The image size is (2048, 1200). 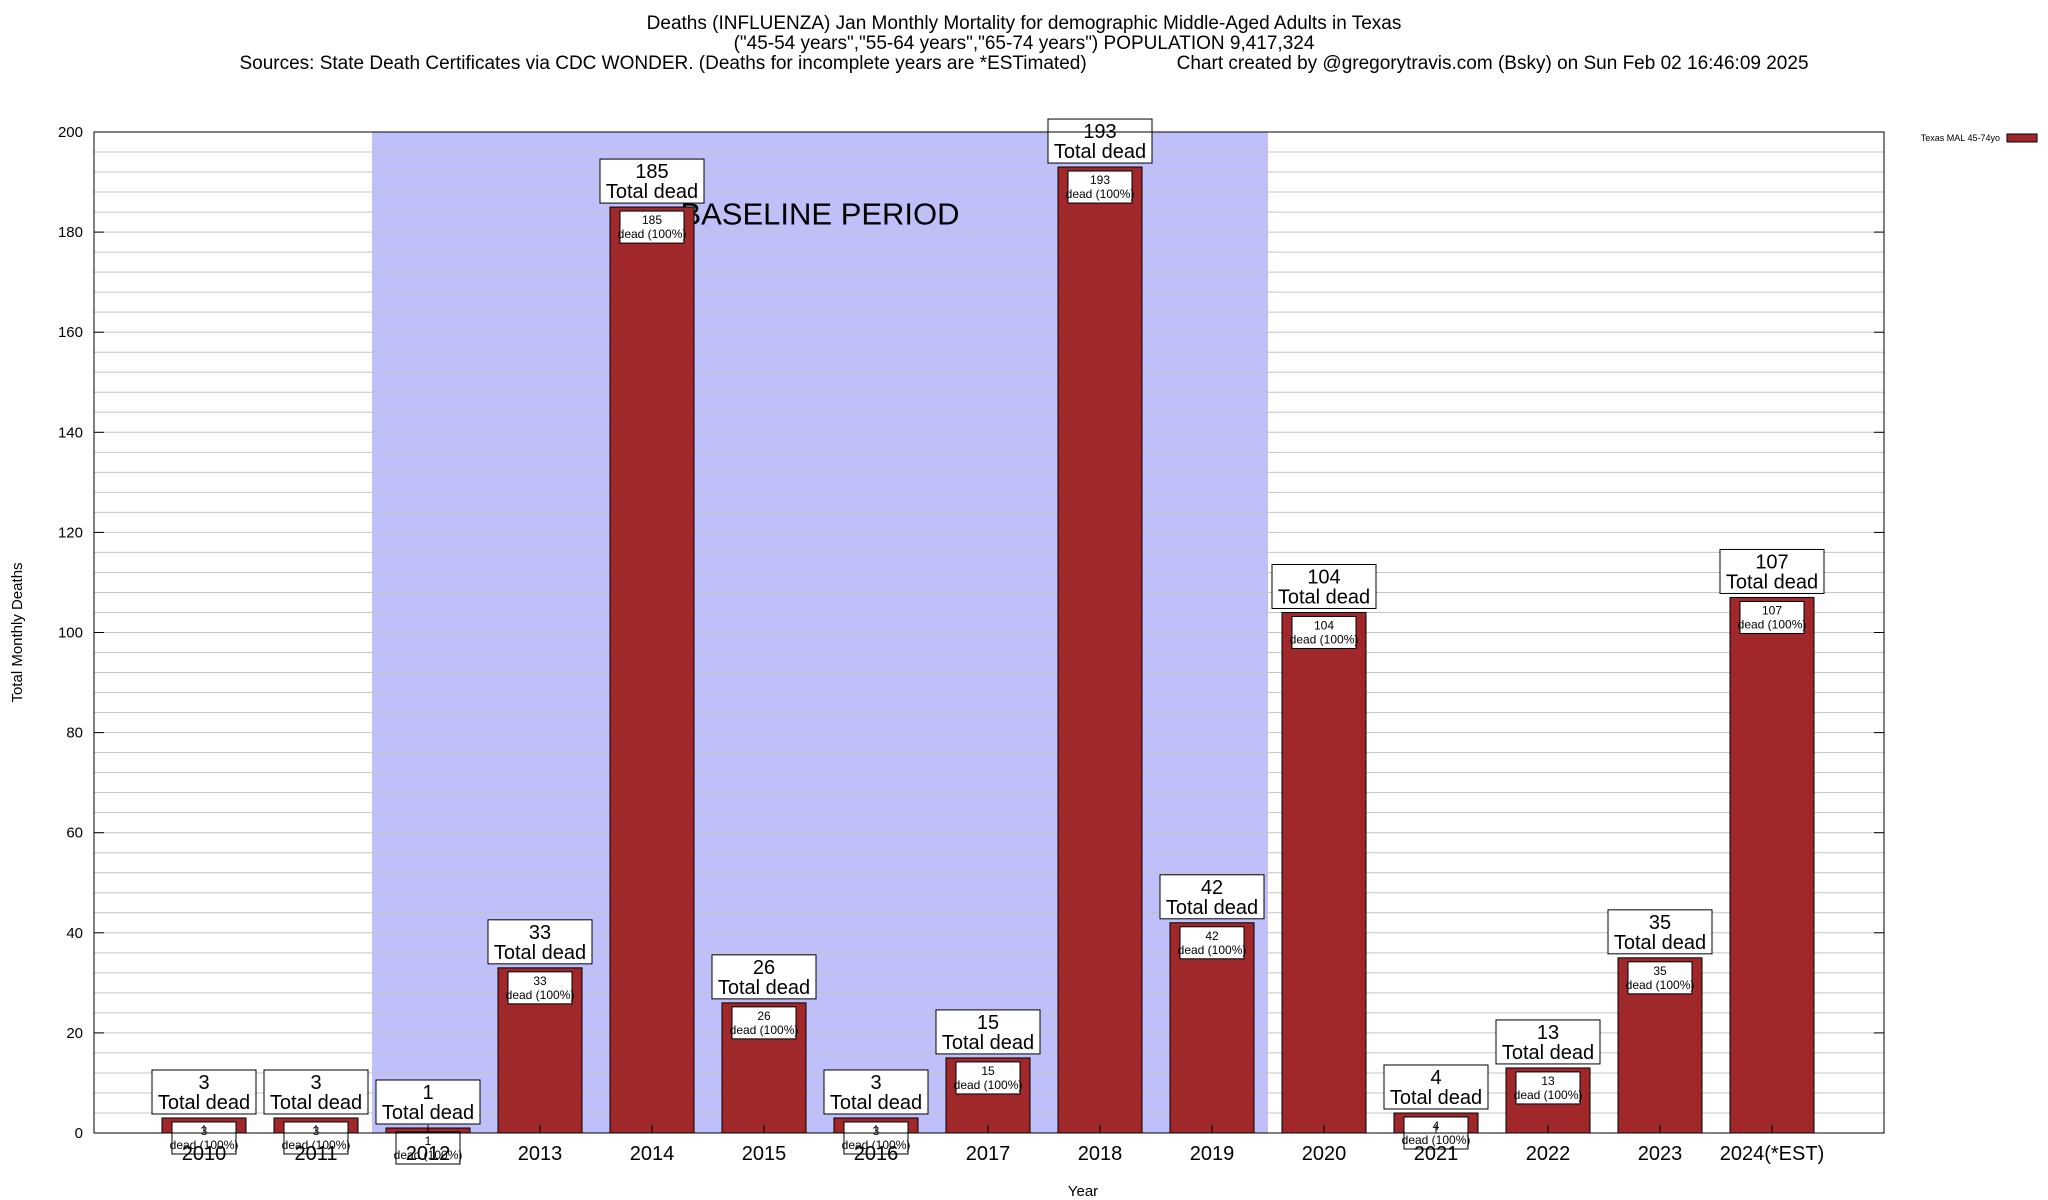 I want to click on bar-total-value: 1, so click(x=427, y=1093).